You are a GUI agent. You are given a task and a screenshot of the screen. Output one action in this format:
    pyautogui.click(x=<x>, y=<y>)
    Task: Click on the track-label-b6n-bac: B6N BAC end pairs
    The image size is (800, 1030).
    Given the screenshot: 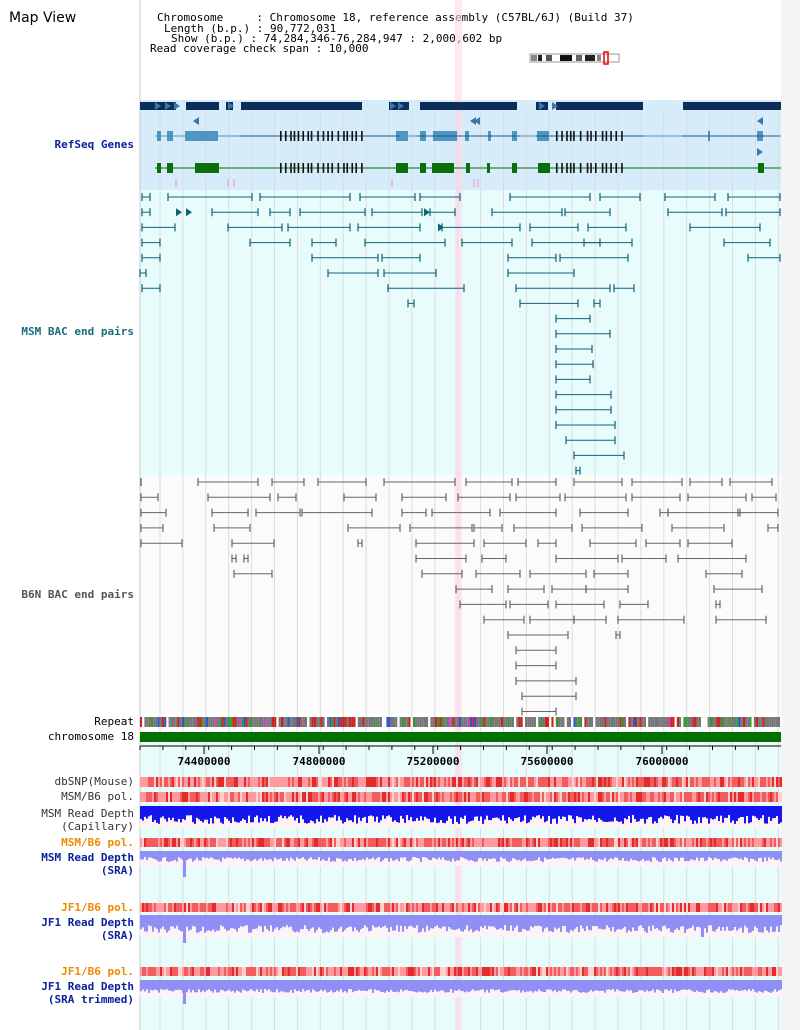 What is the action you would take?
    pyautogui.click(x=77, y=594)
    